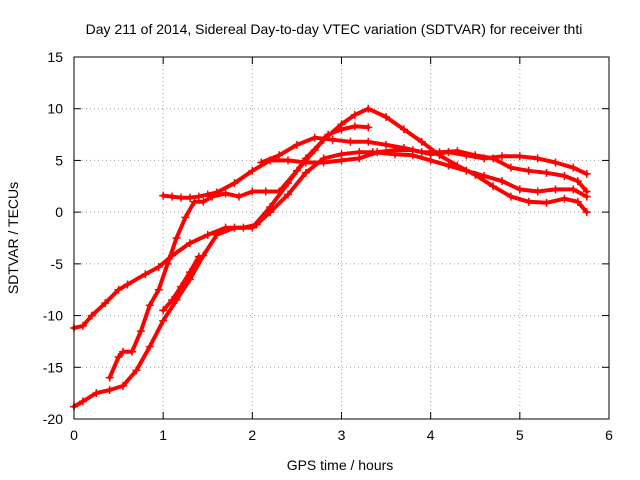 The image size is (640, 480). What do you see at coordinates (53, 367) in the screenshot?
I see `y-tick-label: -15` at bounding box center [53, 367].